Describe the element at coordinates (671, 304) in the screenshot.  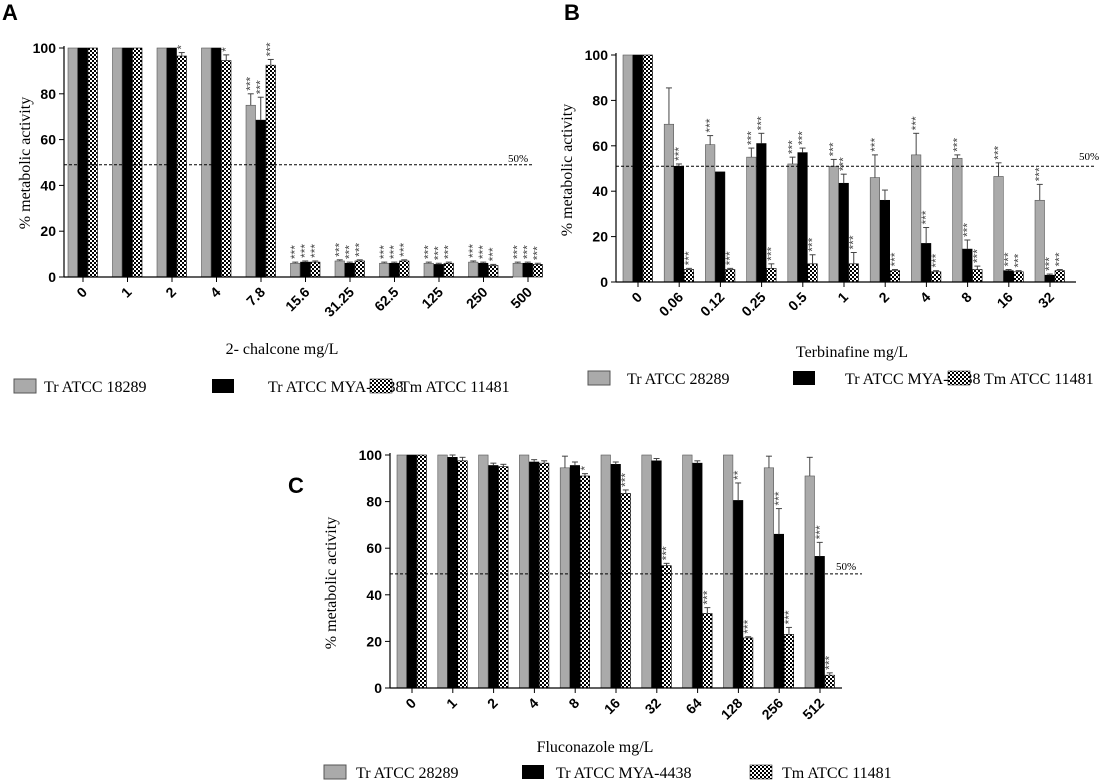
I see `x-tick-label: 0.06` at that location.